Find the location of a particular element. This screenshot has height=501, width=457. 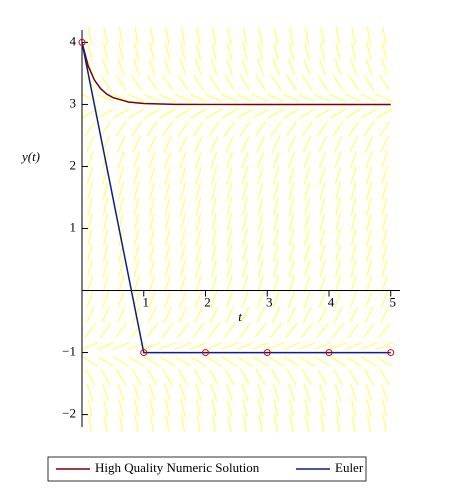

y-tick-label: −2 is located at coordinates (69, 413).